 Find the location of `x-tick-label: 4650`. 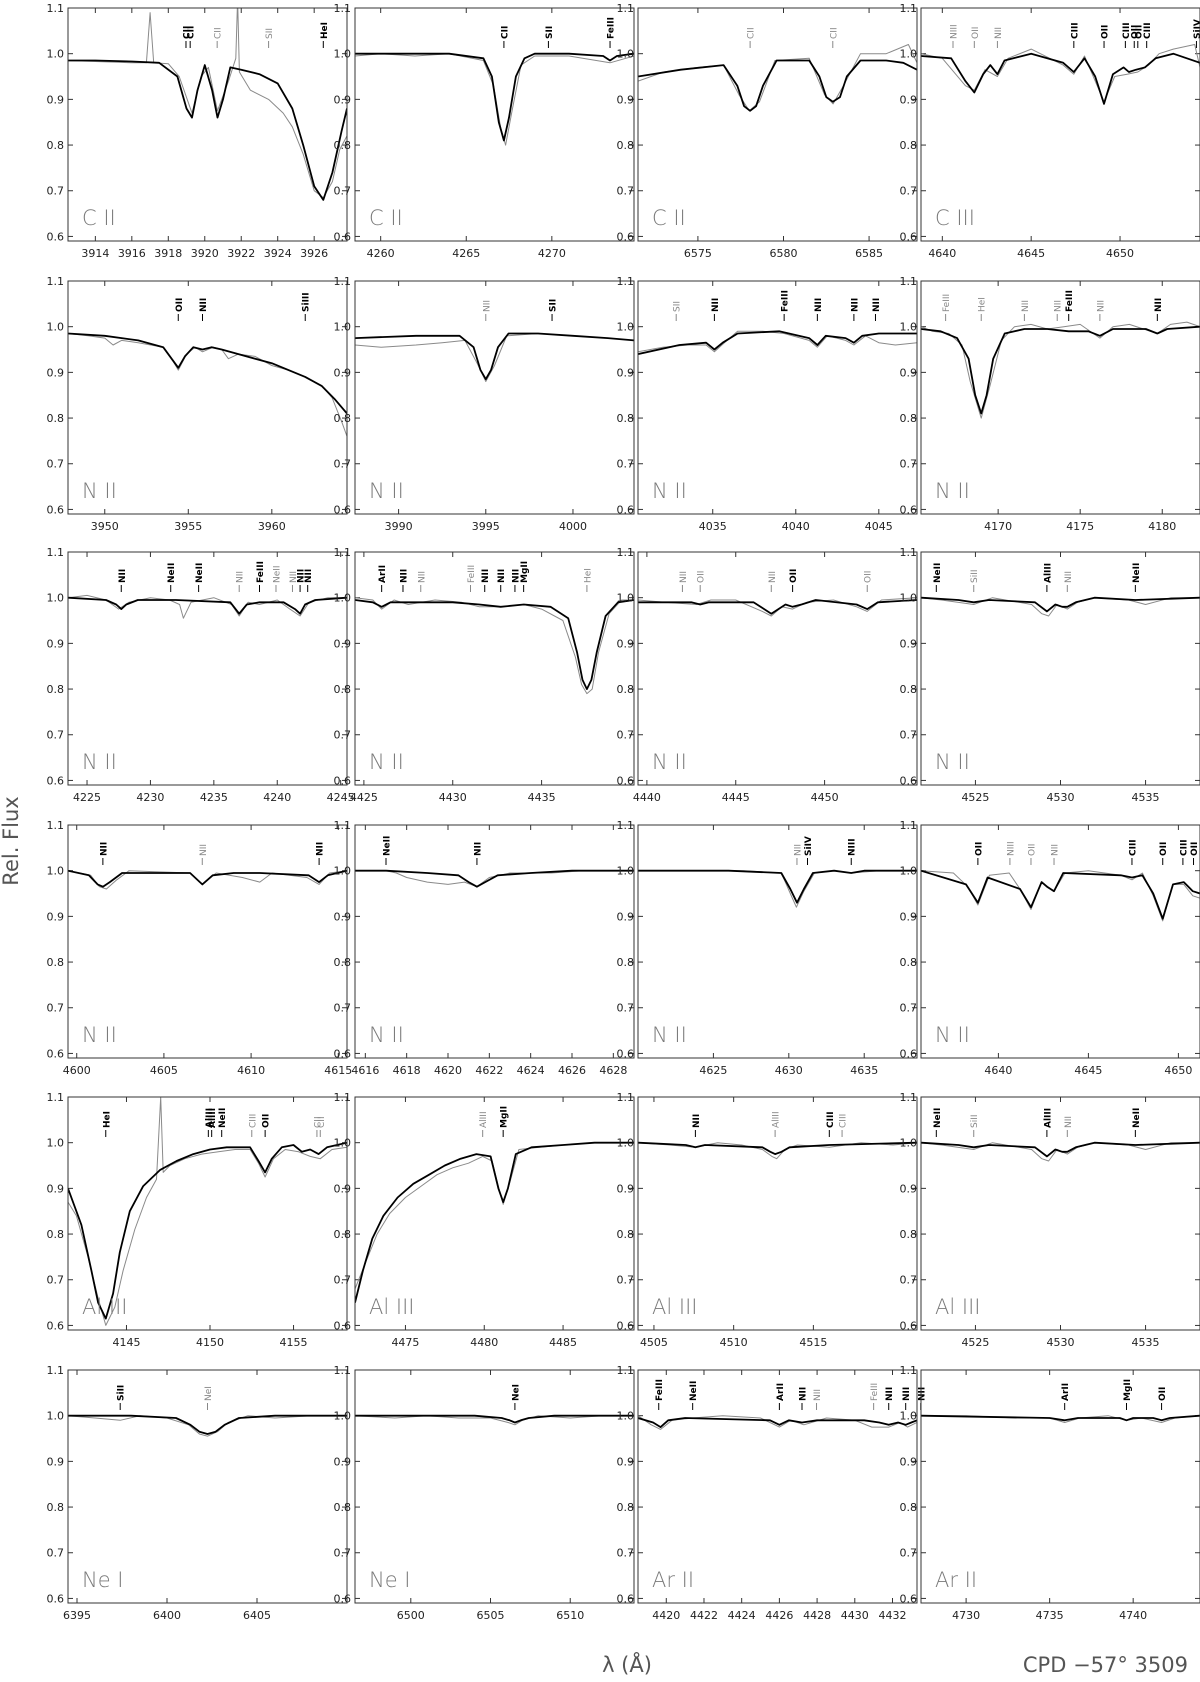

x-tick-label: 4650 is located at coordinates (1120, 253).